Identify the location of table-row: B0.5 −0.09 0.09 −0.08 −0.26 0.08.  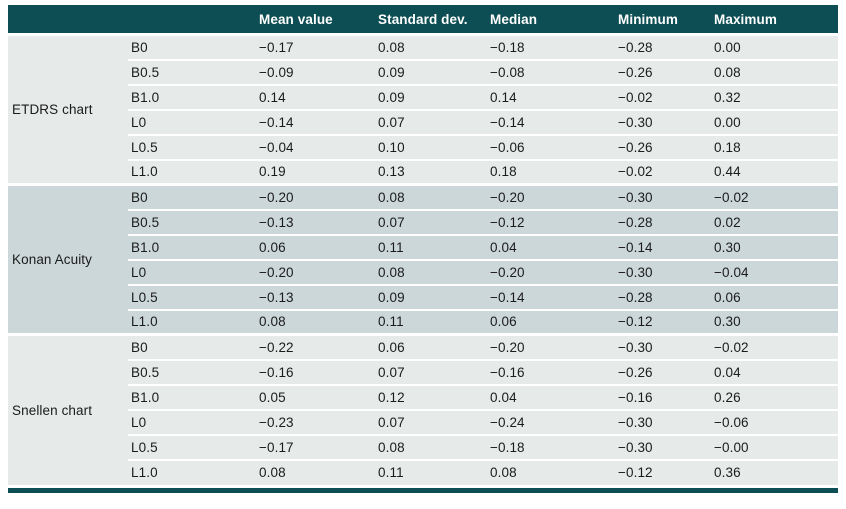
(423, 71).